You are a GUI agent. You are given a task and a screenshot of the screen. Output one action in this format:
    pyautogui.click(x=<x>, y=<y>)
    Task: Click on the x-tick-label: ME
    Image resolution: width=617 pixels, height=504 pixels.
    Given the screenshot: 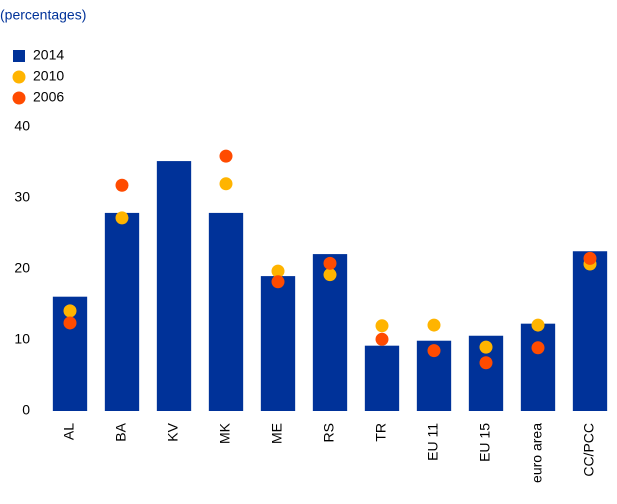 What is the action you would take?
    pyautogui.click(x=277, y=433)
    